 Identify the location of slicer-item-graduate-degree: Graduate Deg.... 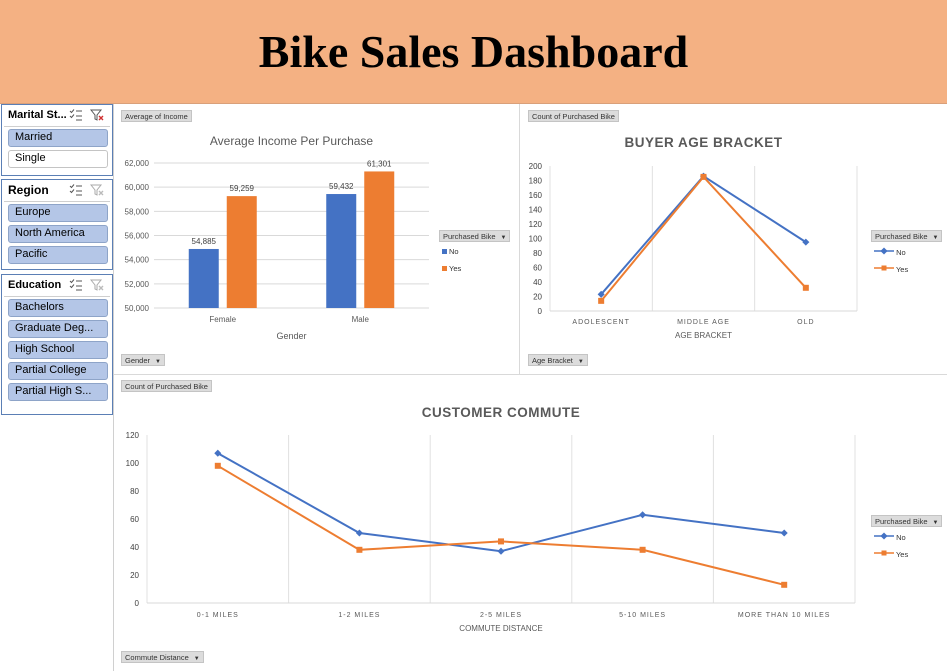
(58, 329).